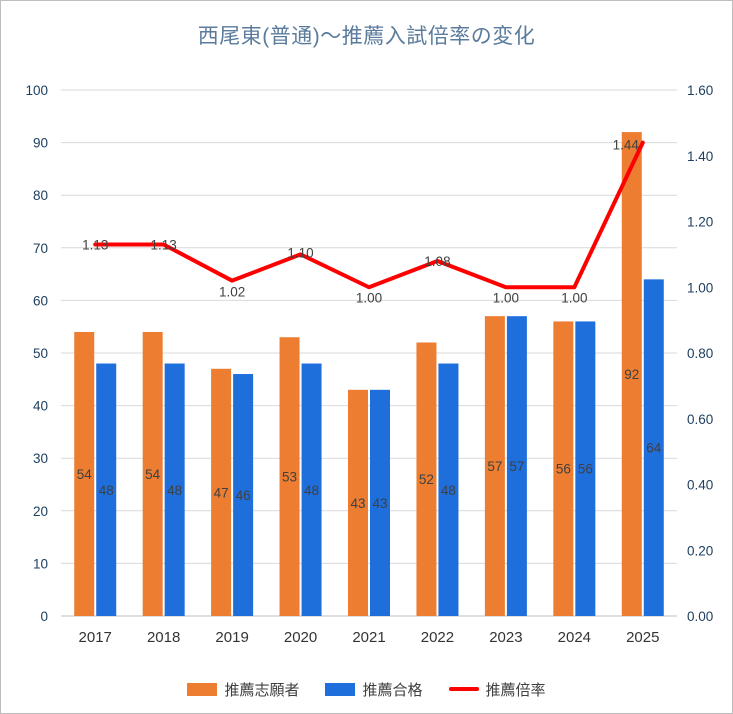 The height and width of the screenshot is (714, 733). What do you see at coordinates (40, 353) in the screenshot?
I see `left-axis-tick-label: 50` at bounding box center [40, 353].